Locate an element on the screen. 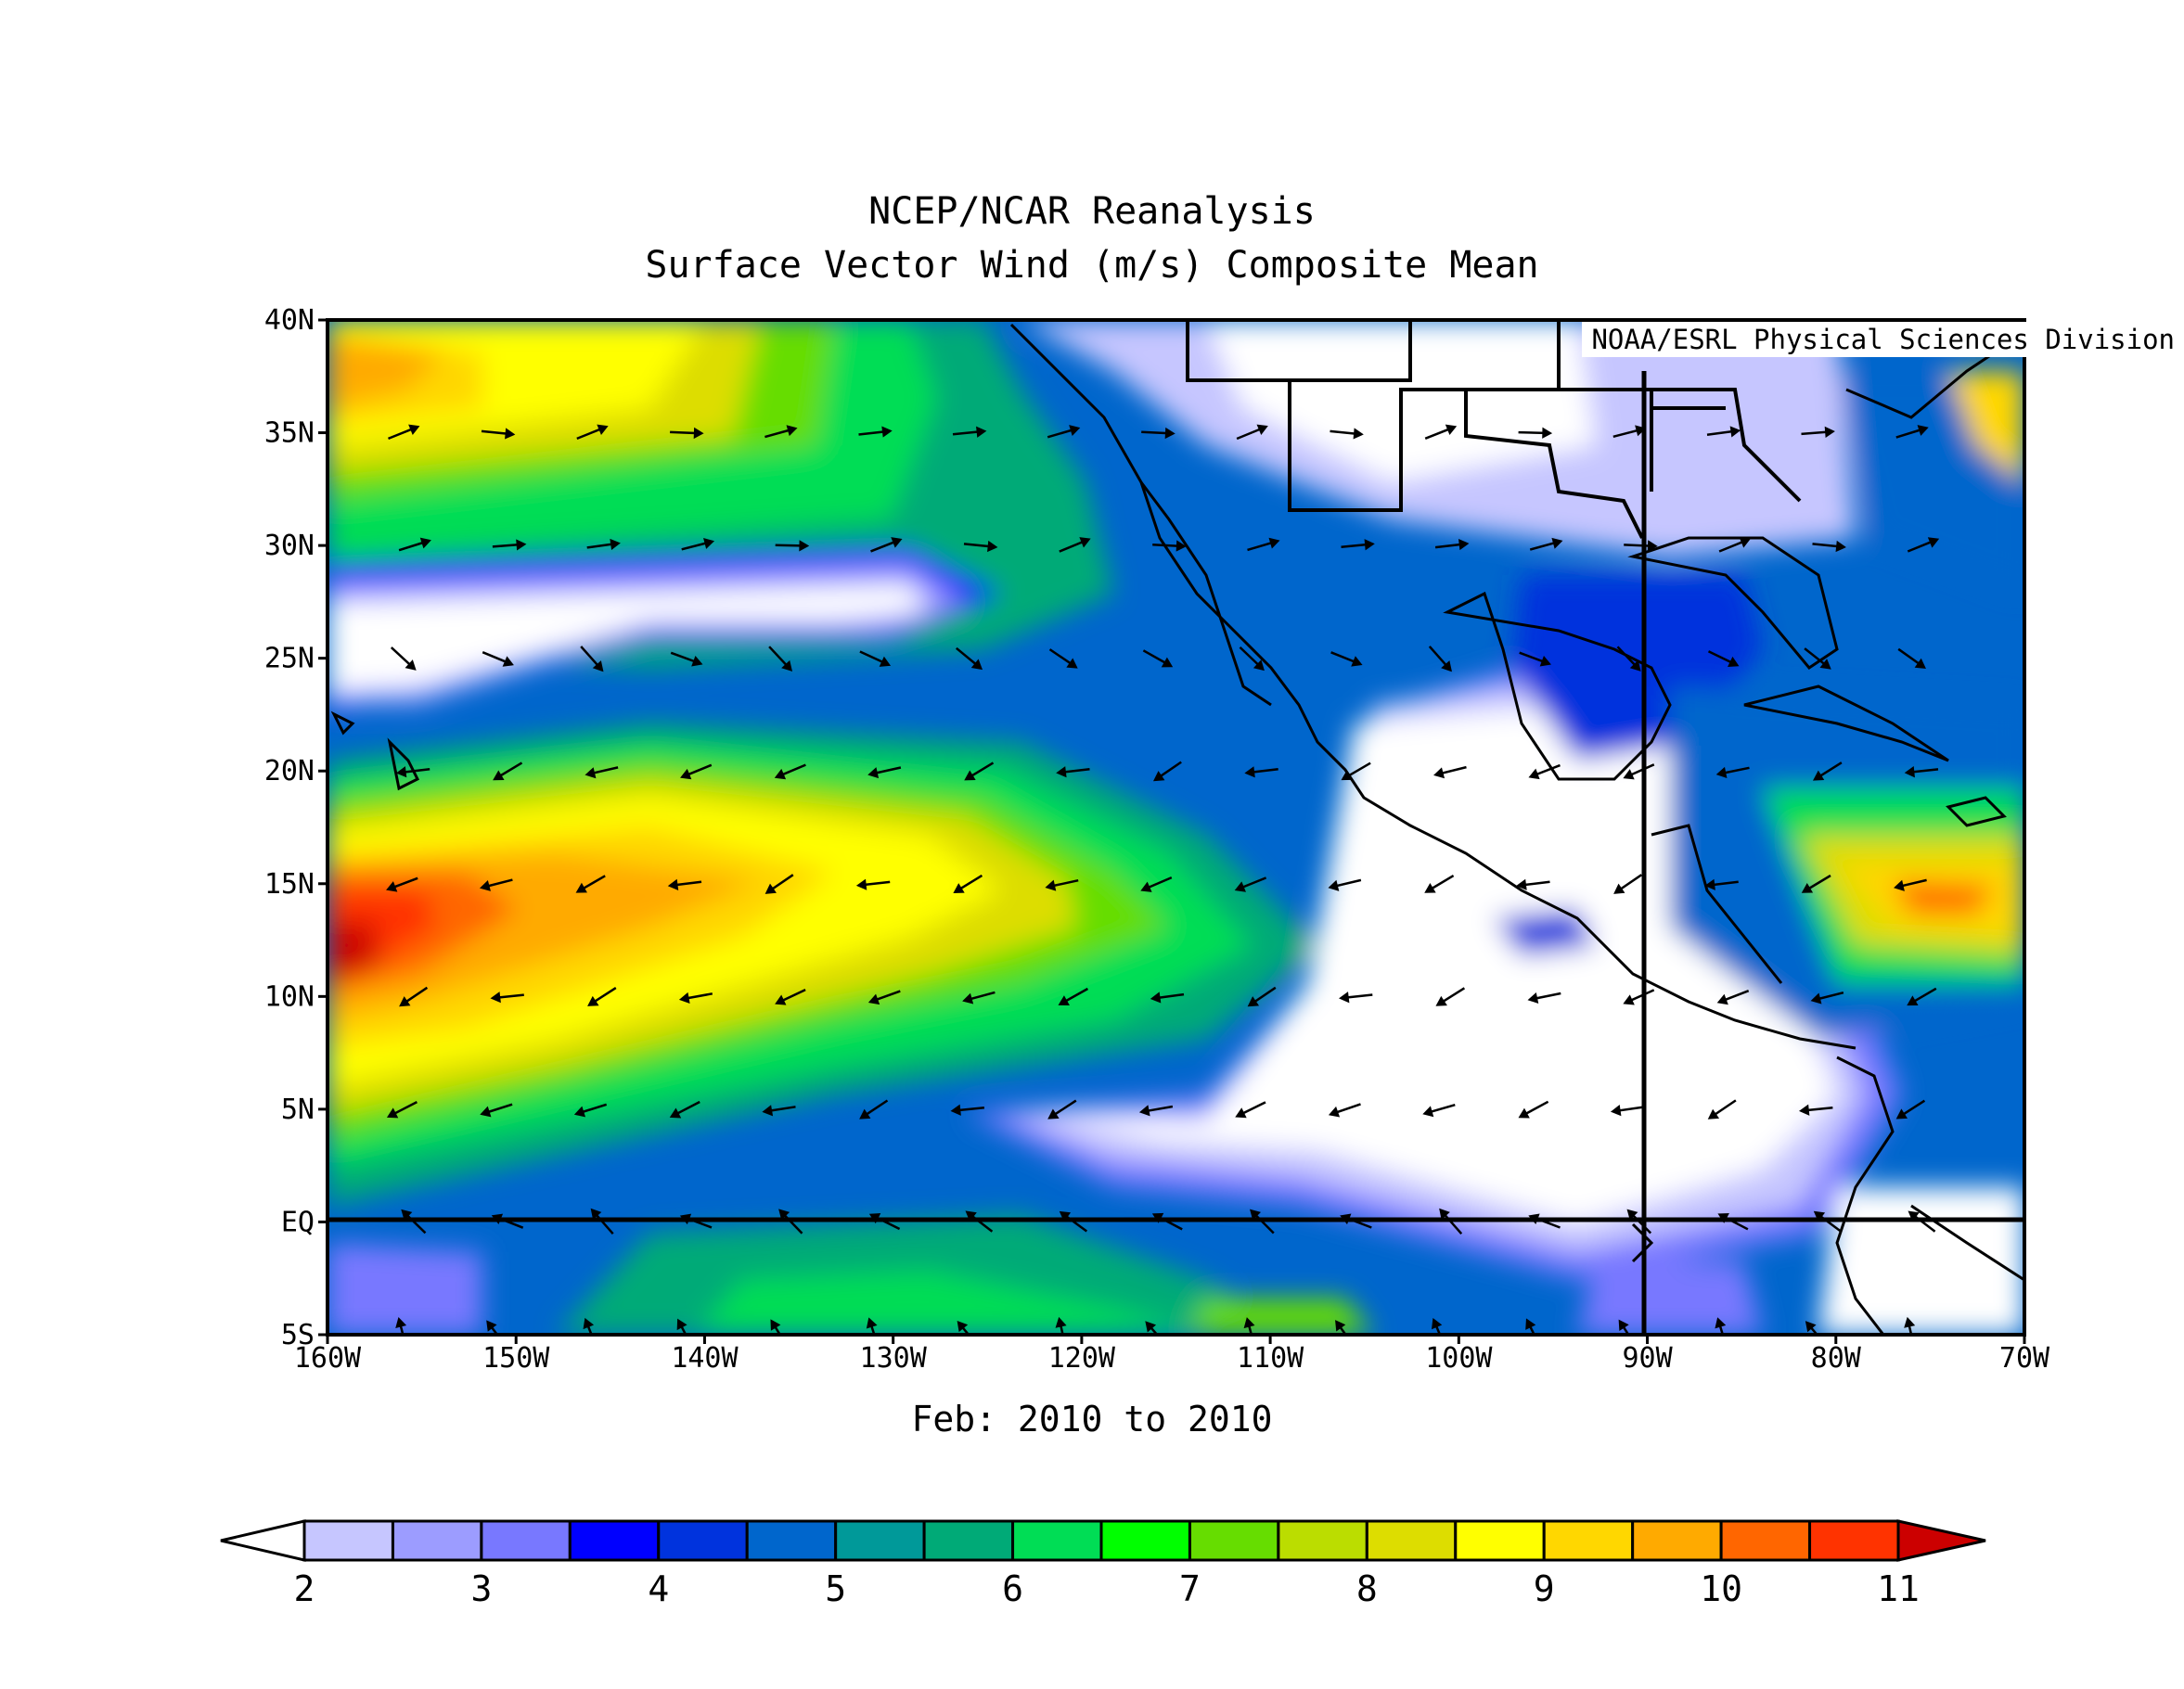  lon-tick-label: 140W is located at coordinates (705, 1358).